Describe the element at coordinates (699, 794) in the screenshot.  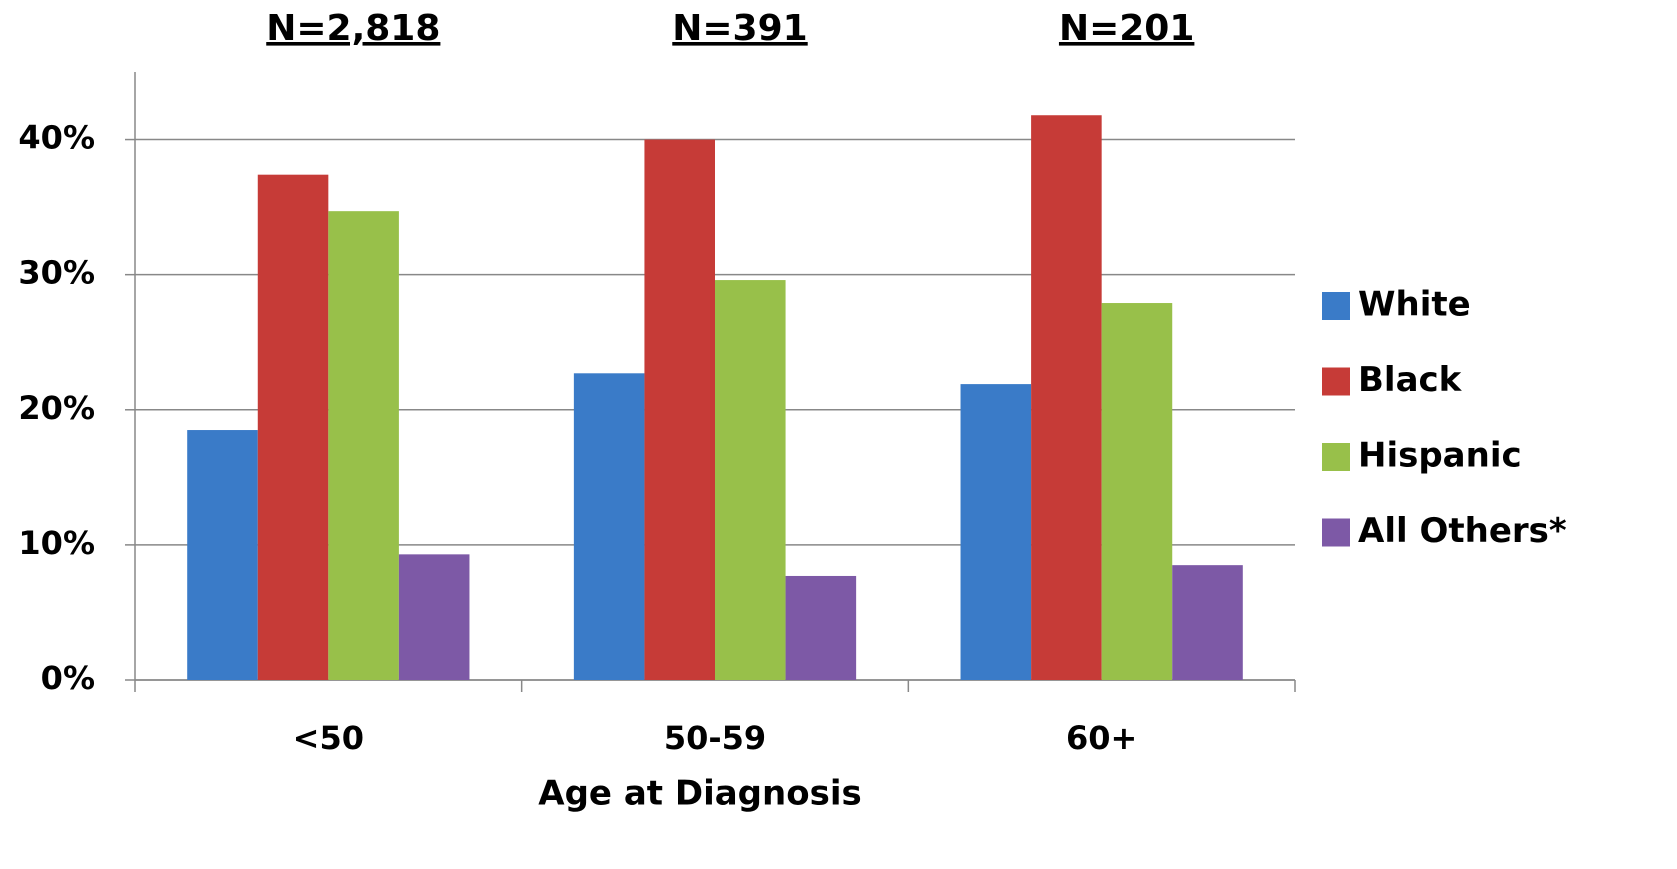
I see `x-axis-title: Age at Diagnosis` at that location.